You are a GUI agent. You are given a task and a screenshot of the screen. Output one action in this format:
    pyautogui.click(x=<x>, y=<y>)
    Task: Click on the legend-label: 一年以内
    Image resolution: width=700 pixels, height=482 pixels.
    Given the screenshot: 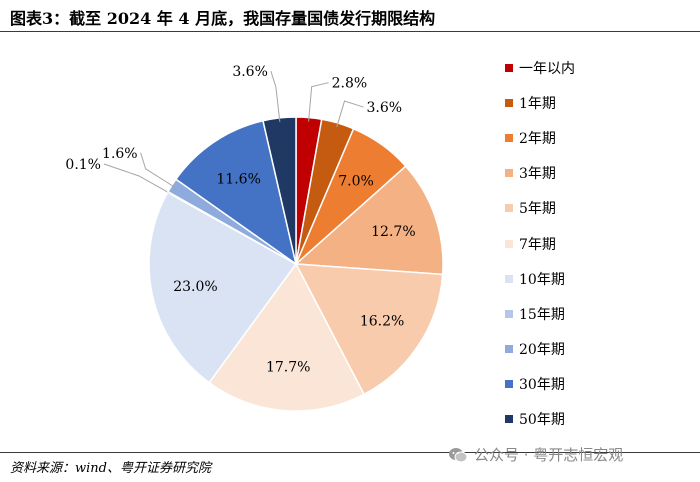 What is the action you would take?
    pyautogui.click(x=547, y=68)
    